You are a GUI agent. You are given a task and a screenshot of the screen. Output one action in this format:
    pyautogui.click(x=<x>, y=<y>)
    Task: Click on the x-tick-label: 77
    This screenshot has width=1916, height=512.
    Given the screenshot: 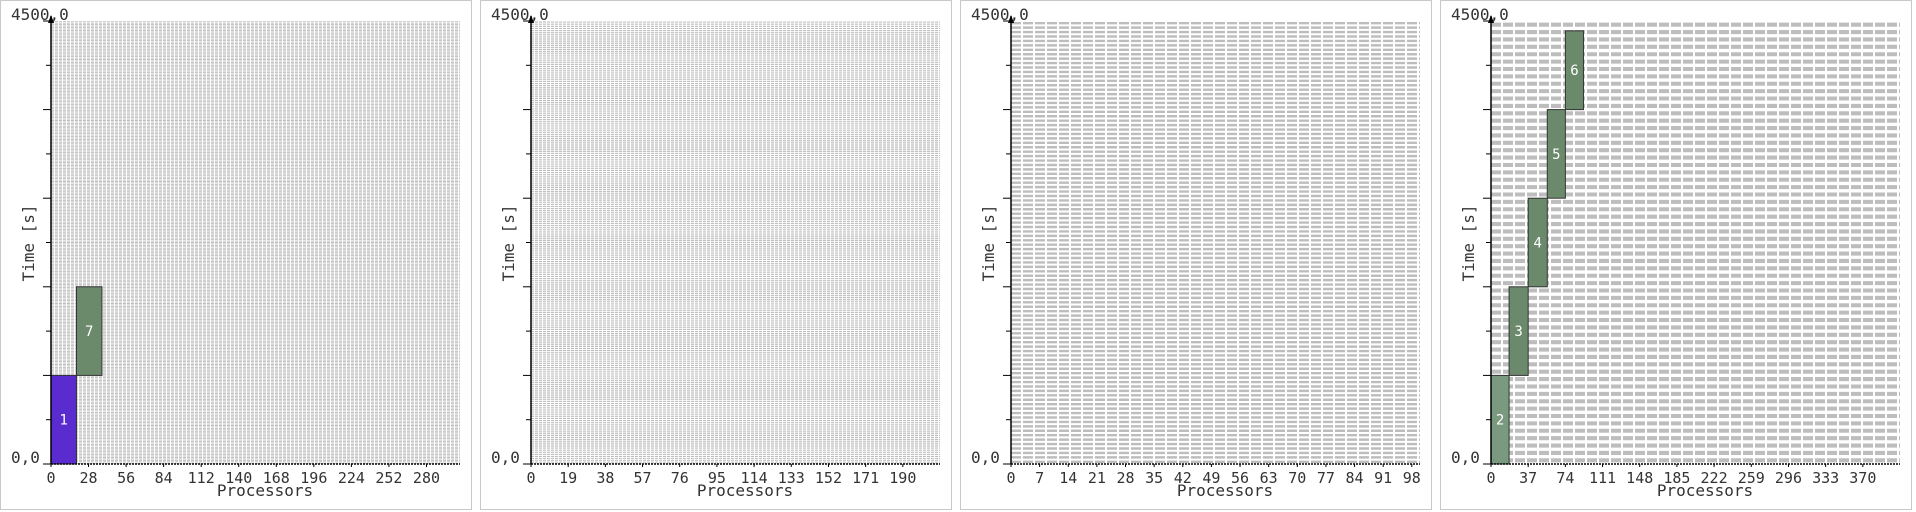 What is the action you would take?
    pyautogui.click(x=1326, y=478)
    